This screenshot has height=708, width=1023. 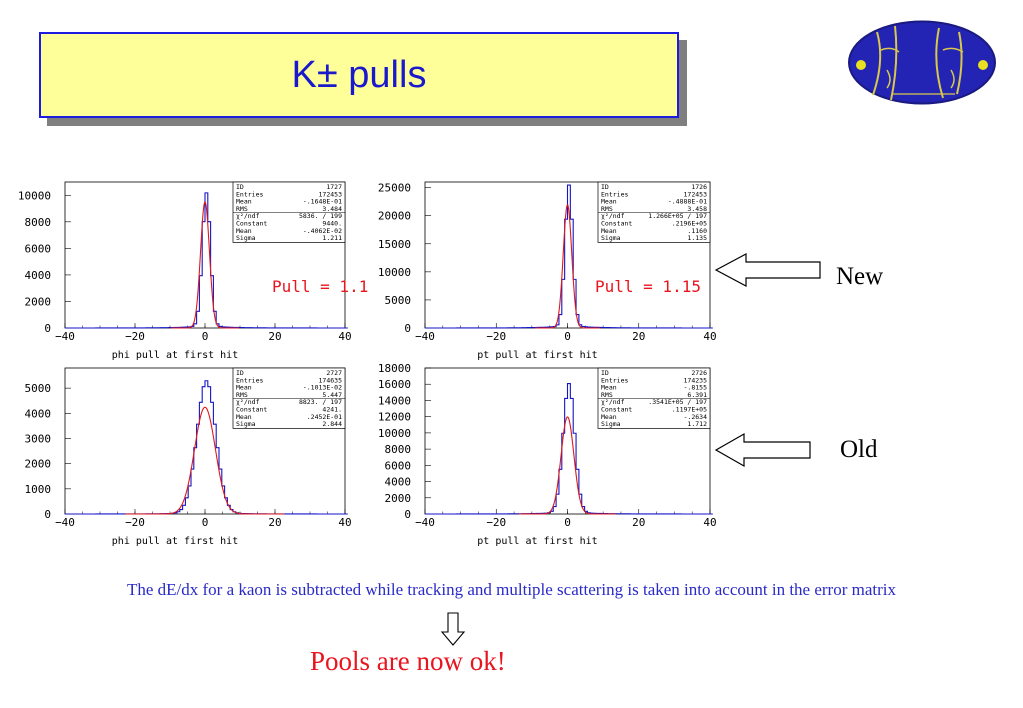 I want to click on stats-value: 1.211, so click(x=332, y=238).